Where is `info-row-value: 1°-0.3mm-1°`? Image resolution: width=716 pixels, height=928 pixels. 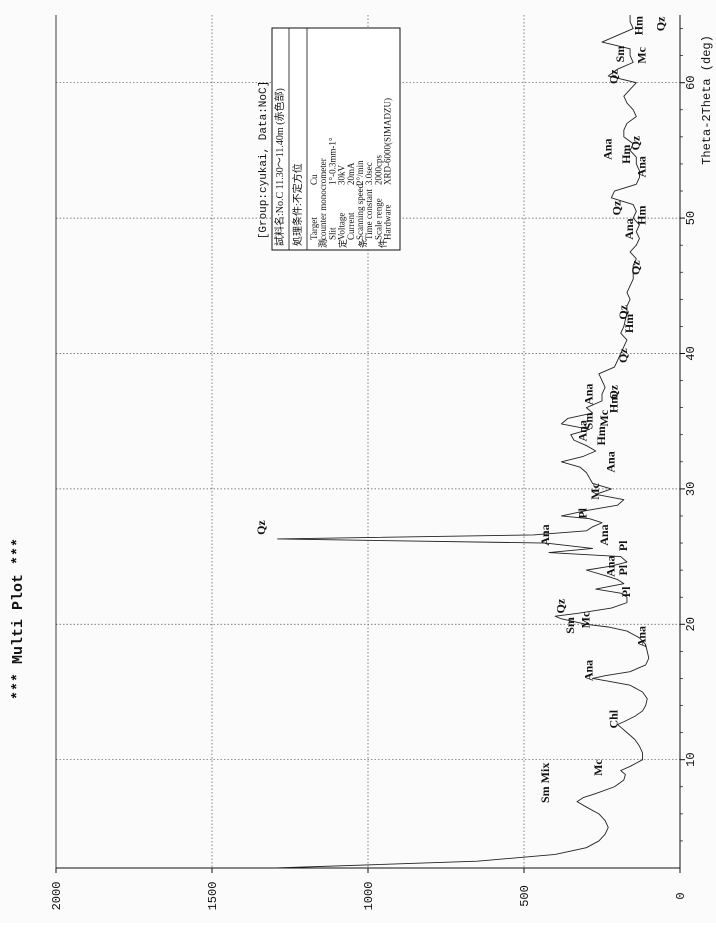 info-row-value: 1°-0.3mm-1° is located at coordinates (332, 161).